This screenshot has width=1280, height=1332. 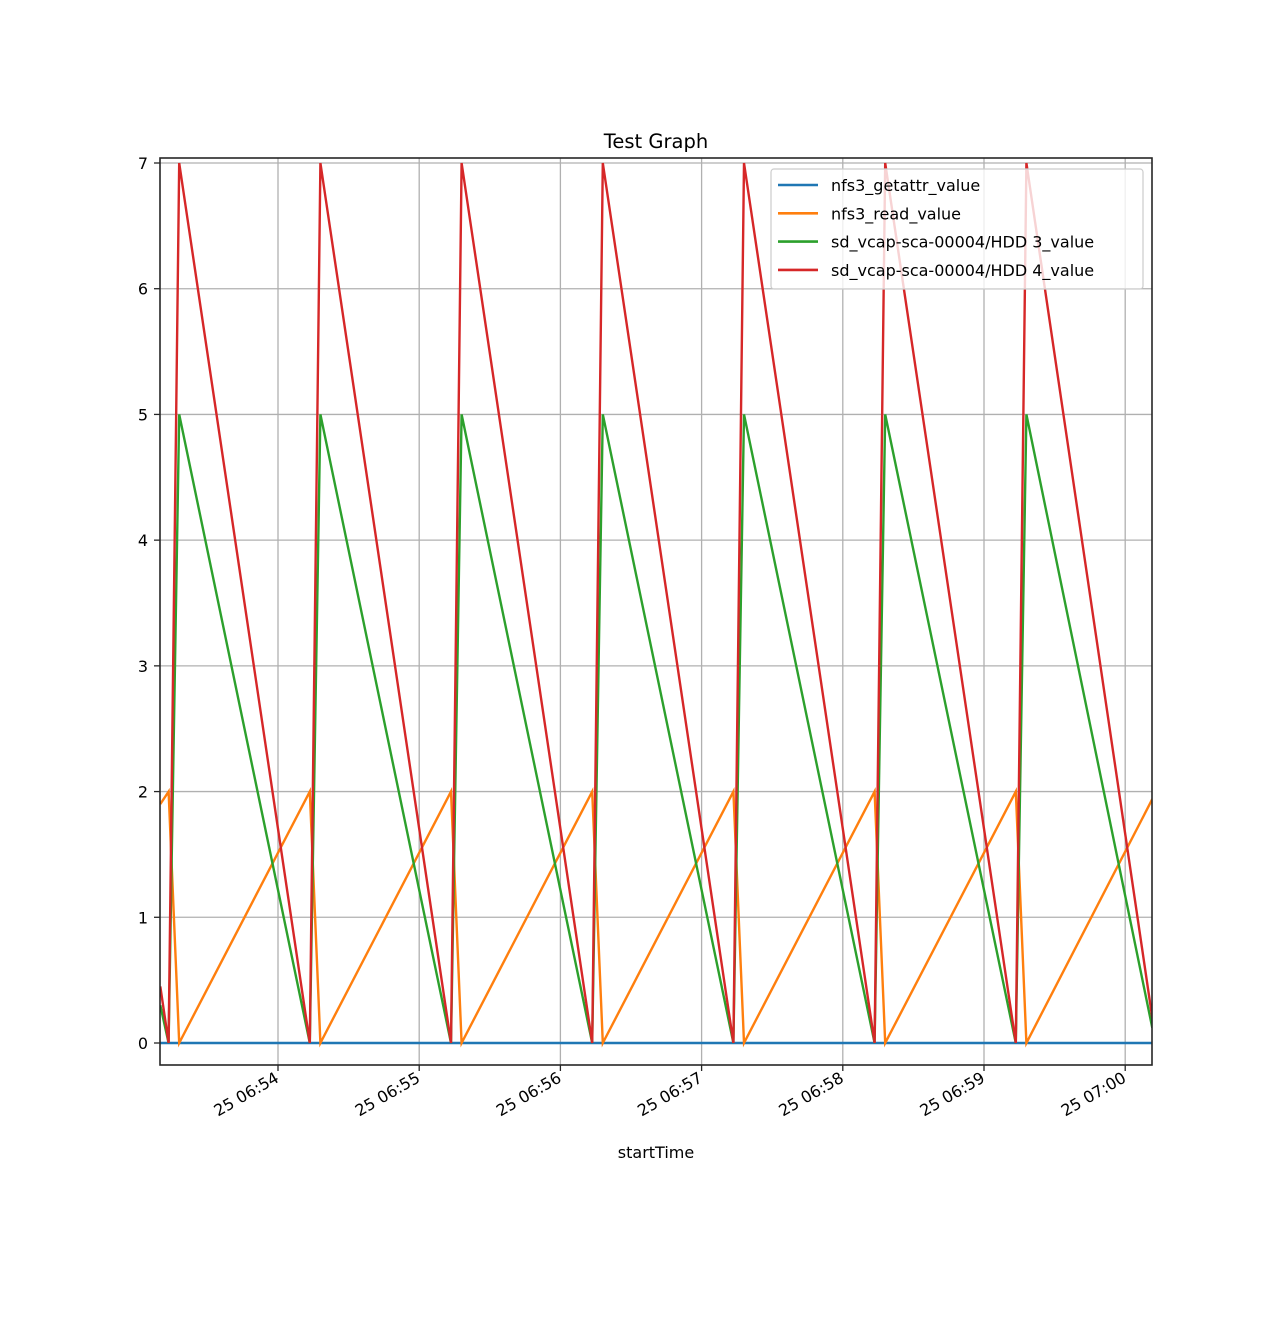 What do you see at coordinates (143, 540) in the screenshot?
I see `y-tick-label: 4` at bounding box center [143, 540].